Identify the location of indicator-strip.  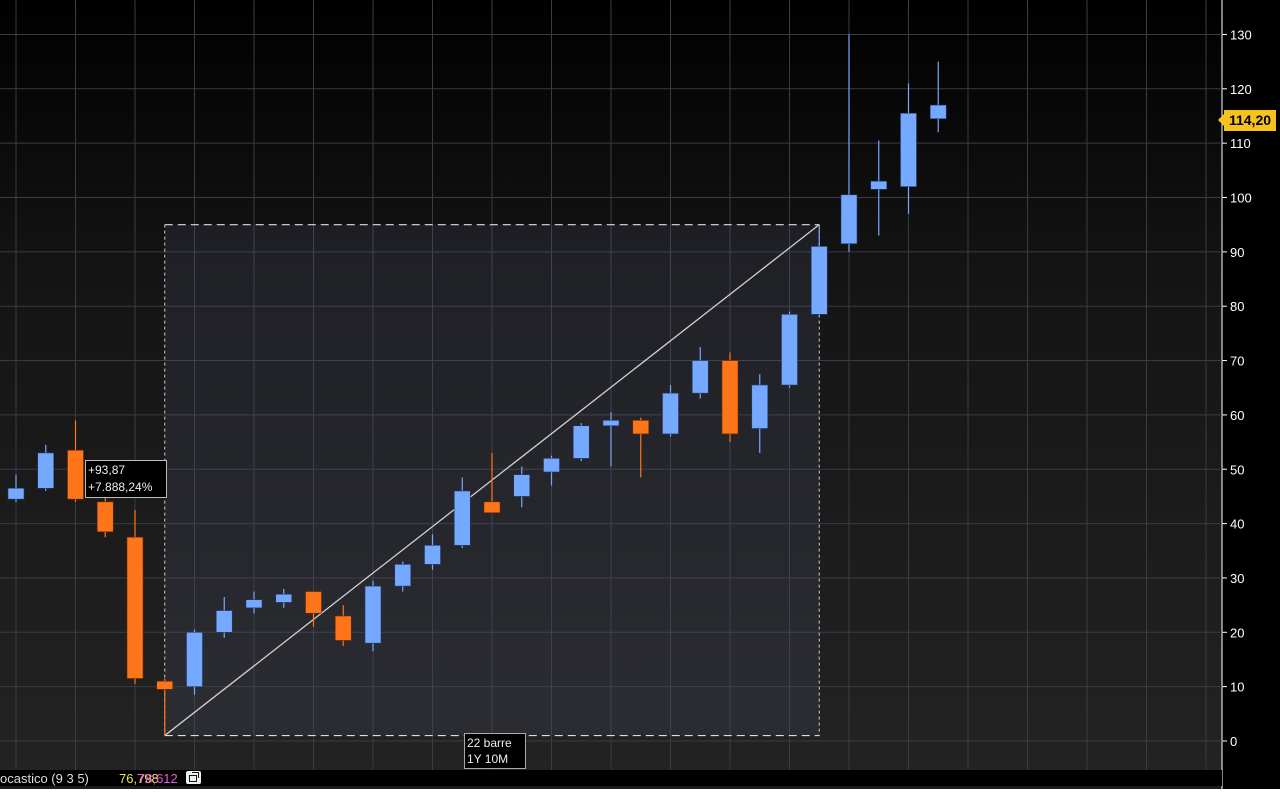
(611, 778).